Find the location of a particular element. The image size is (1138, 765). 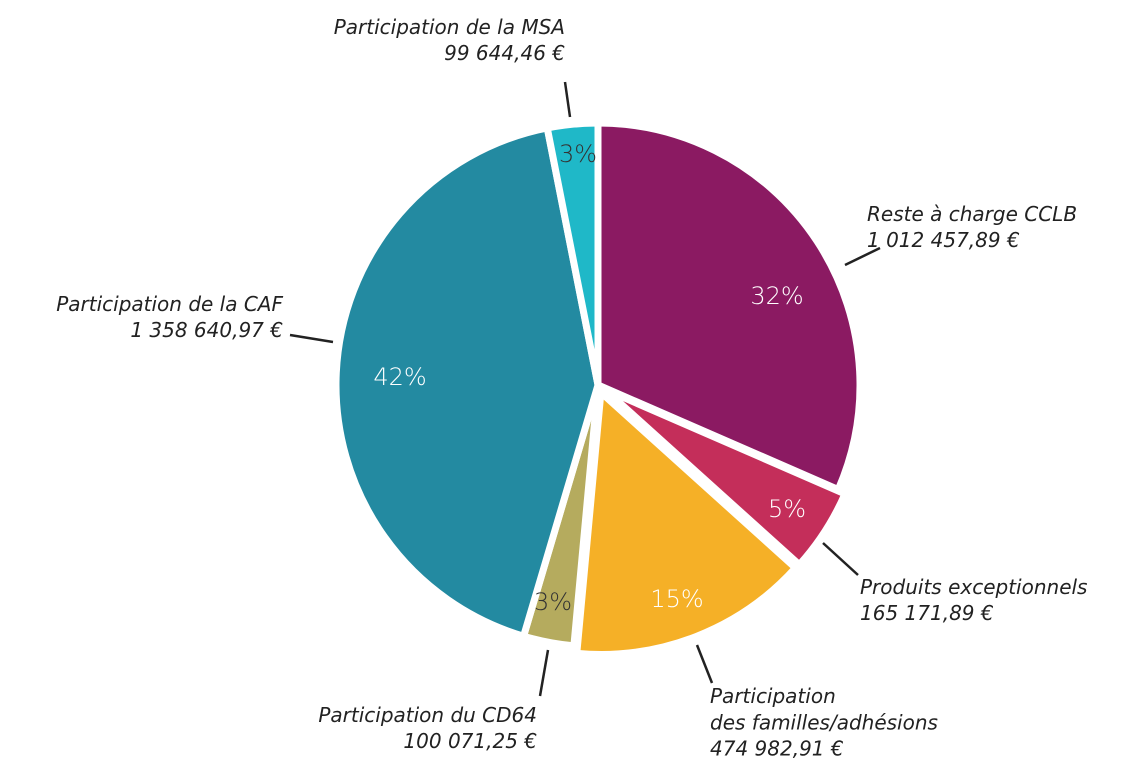

value-label: 100 071,25 € is located at coordinates (470, 741).